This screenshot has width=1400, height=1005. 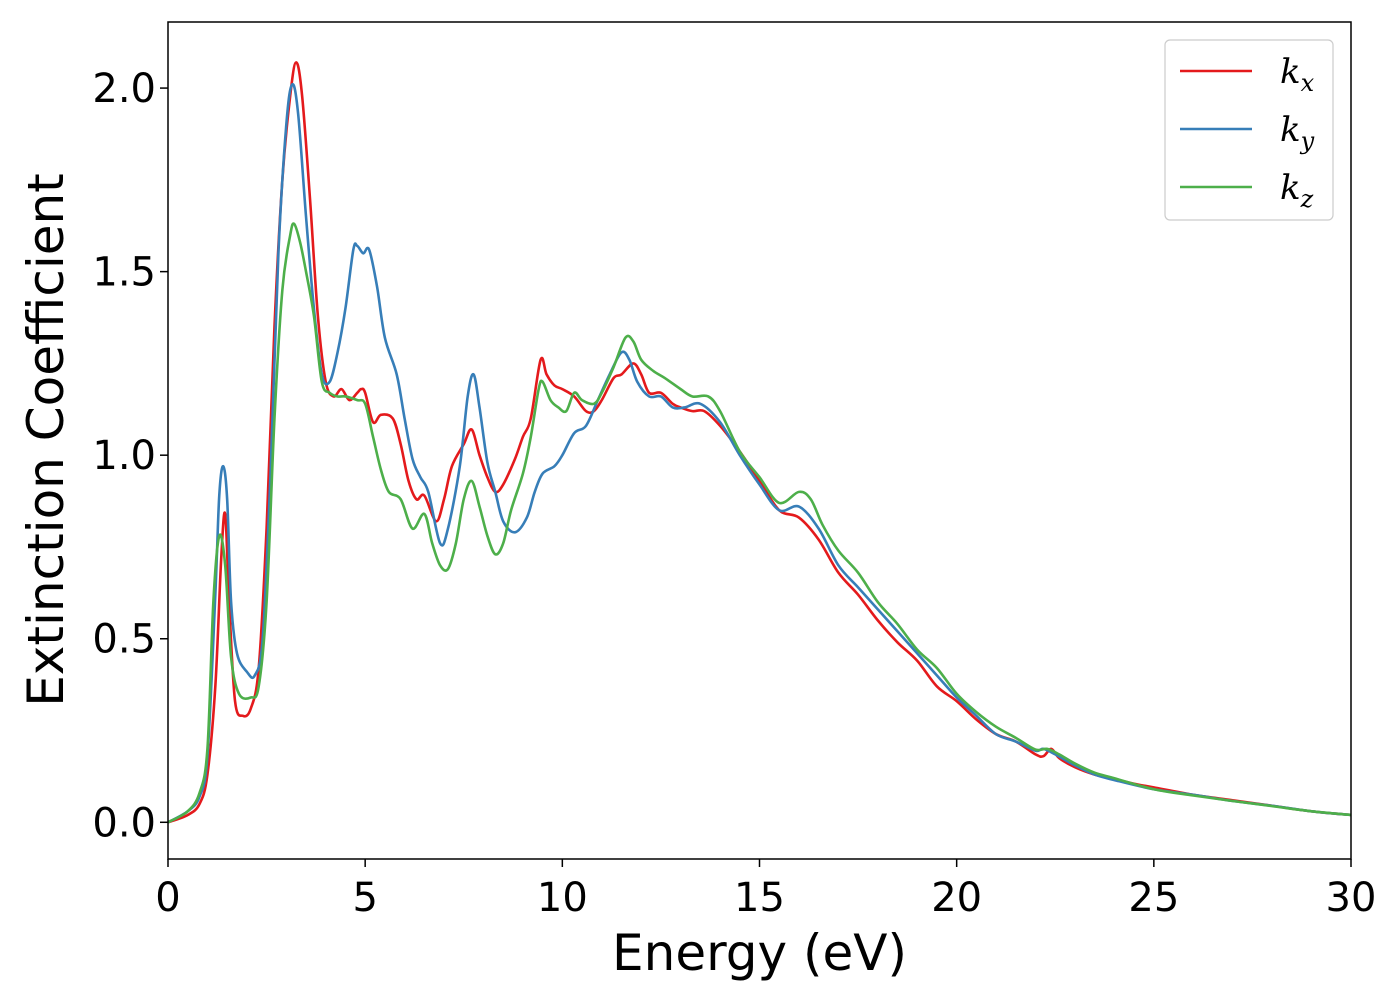 I want to click on legend-label-subscript: z, so click(x=1307, y=199).